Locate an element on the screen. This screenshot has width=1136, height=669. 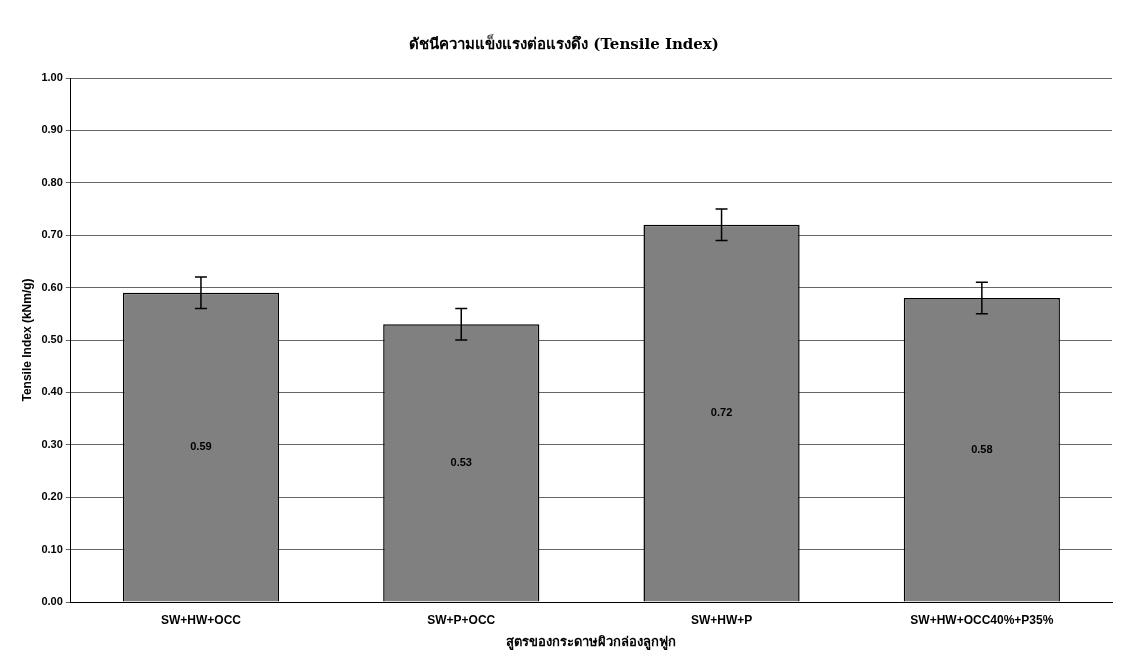
data-label: 0.59 is located at coordinates (201, 446).